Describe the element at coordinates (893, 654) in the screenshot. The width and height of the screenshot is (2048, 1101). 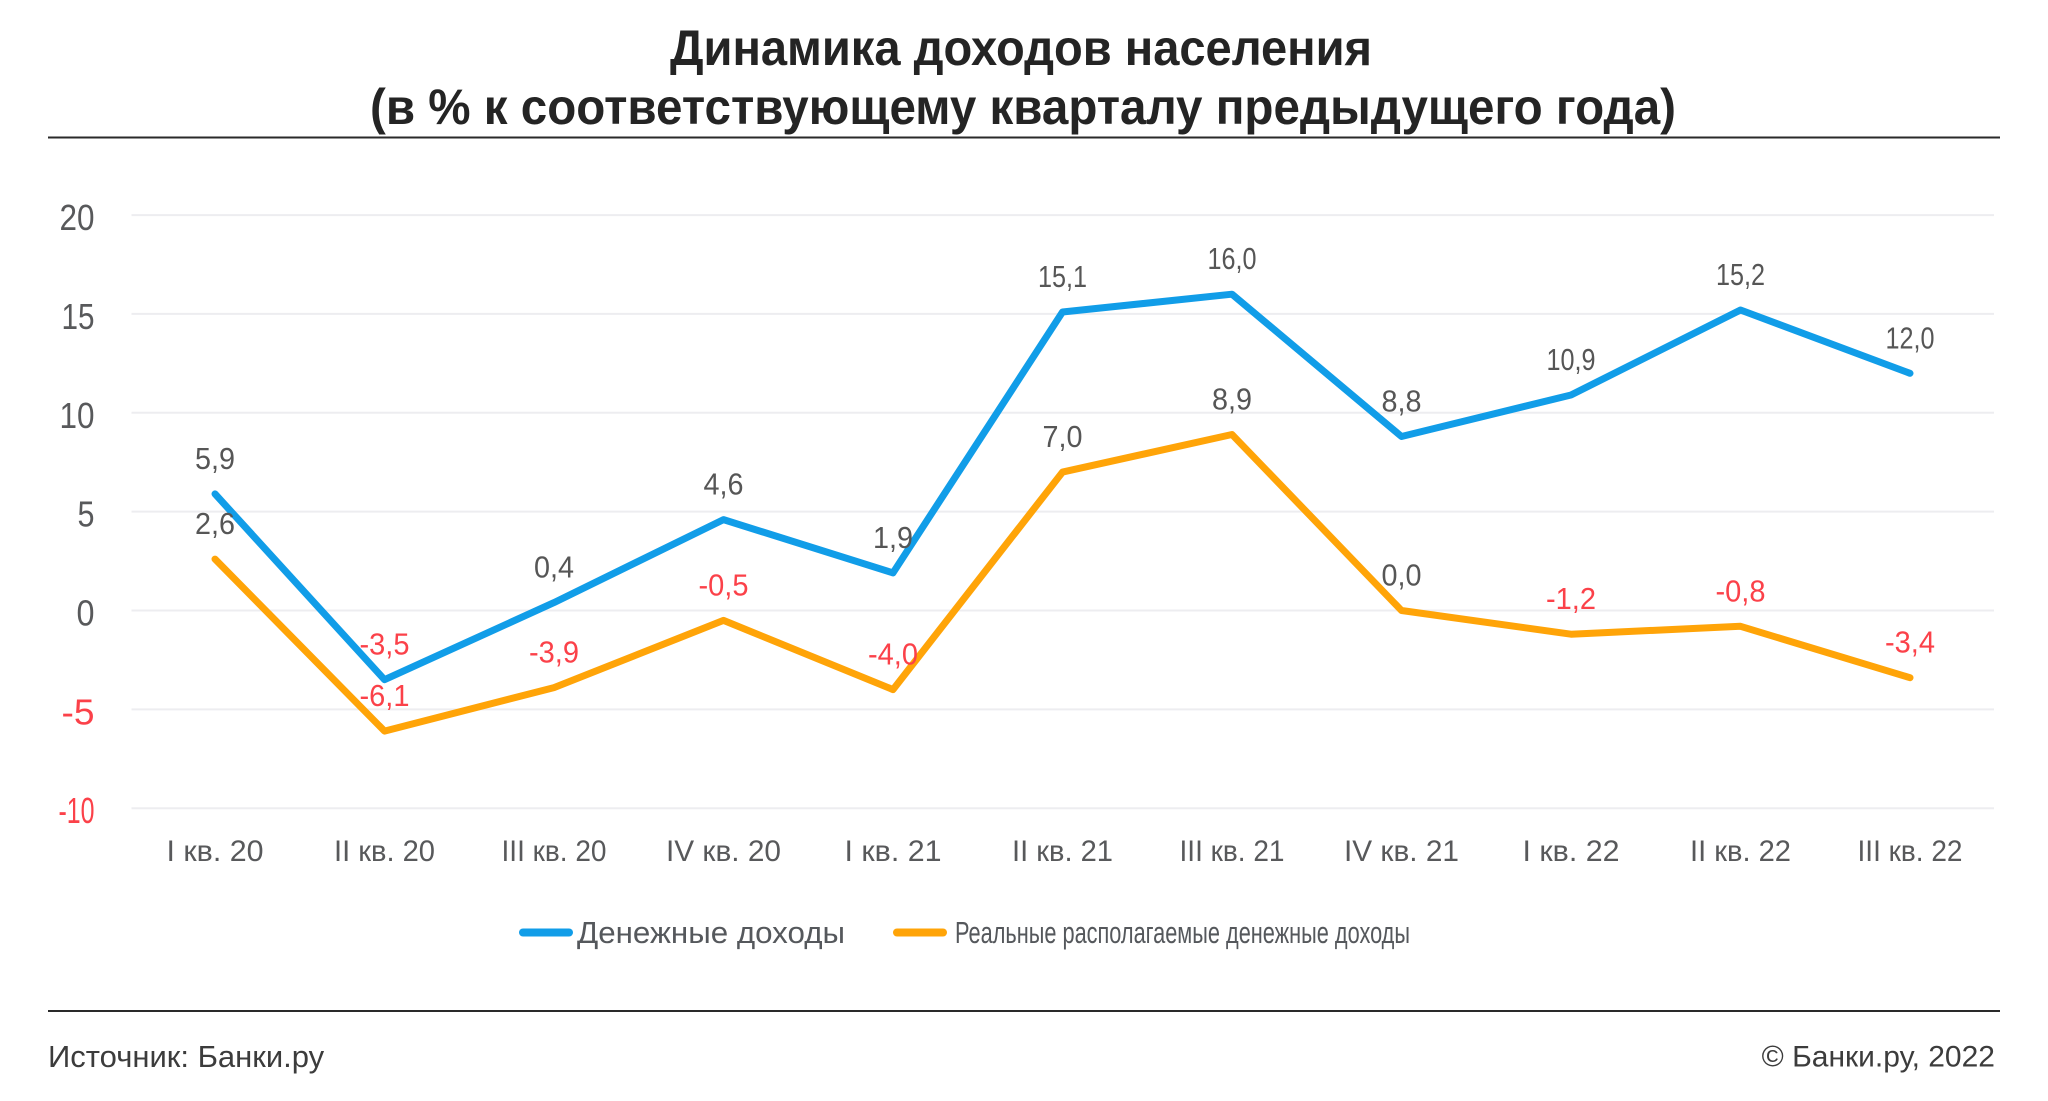
I see `svg-text: -4,0` at that location.